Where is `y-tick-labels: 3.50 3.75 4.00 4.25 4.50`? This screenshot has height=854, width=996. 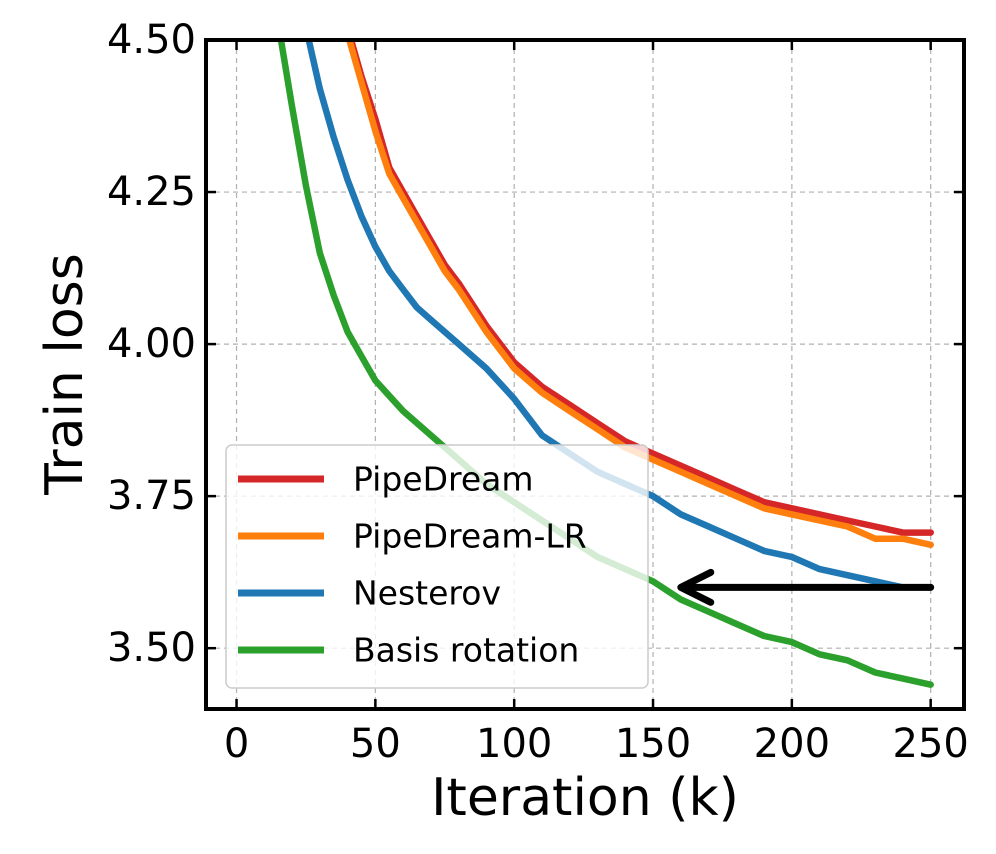 y-tick-labels: 3.50 3.75 4.00 4.25 4.50 is located at coordinates (151, 344).